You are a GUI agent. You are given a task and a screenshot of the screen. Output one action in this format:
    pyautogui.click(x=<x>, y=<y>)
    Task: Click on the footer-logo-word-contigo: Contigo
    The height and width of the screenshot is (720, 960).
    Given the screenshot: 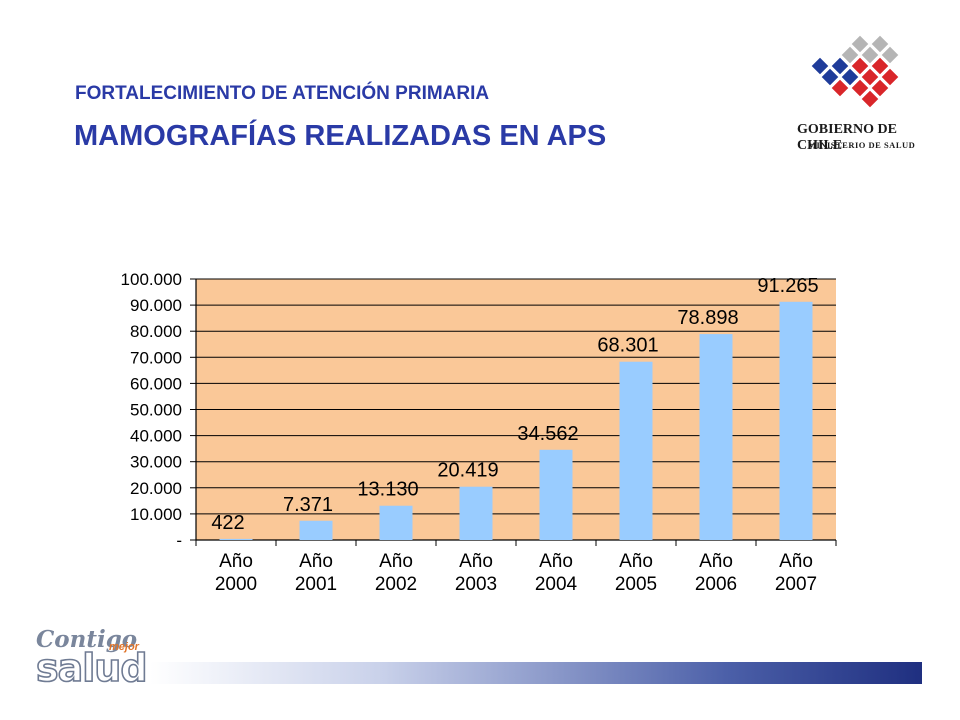 What is the action you would take?
    pyautogui.click(x=87, y=639)
    